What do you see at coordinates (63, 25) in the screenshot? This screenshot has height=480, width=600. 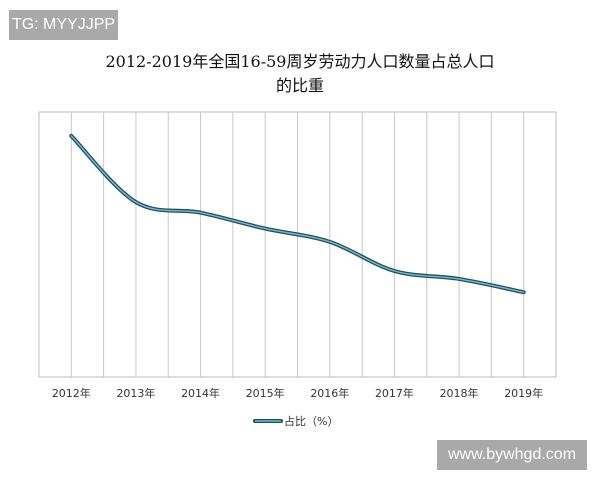 I see `watermark-top-left: TG: MYYJJPP` at bounding box center [63, 25].